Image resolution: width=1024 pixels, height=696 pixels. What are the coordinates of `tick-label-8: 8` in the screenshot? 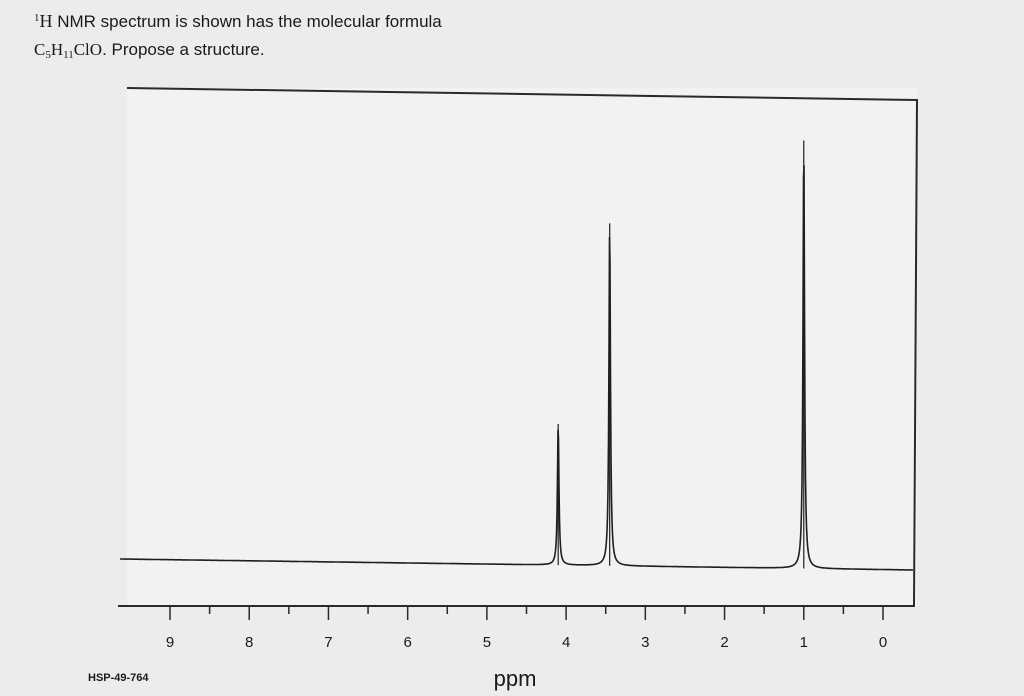 It's located at (249, 642).